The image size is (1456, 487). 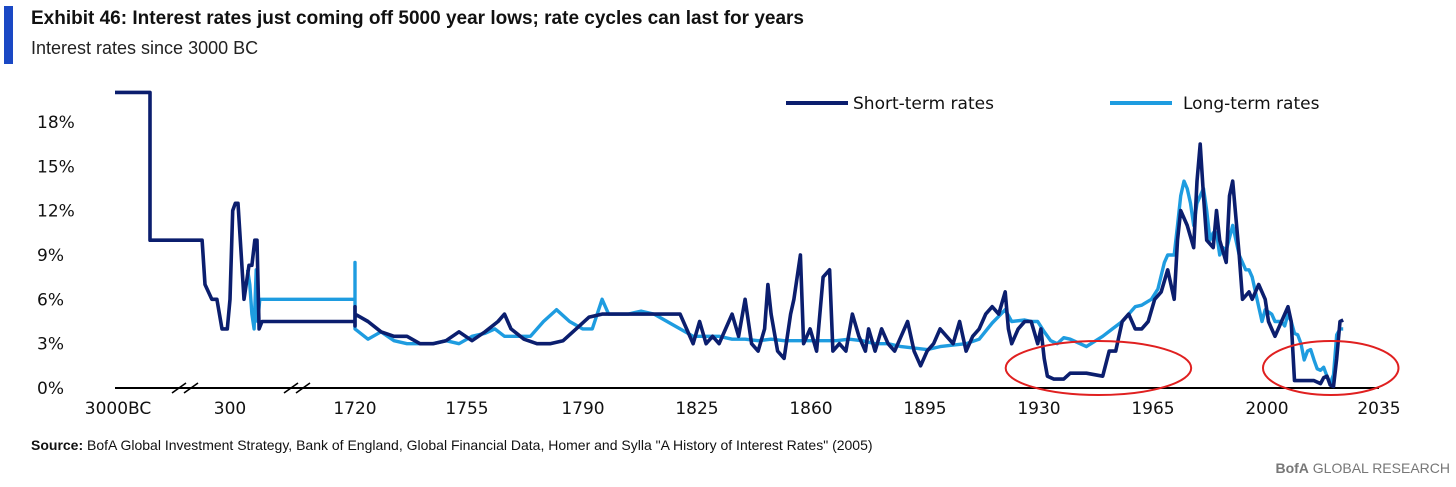 What do you see at coordinates (1266, 409) in the screenshot?
I see `x-tick-label: 2000` at bounding box center [1266, 409].